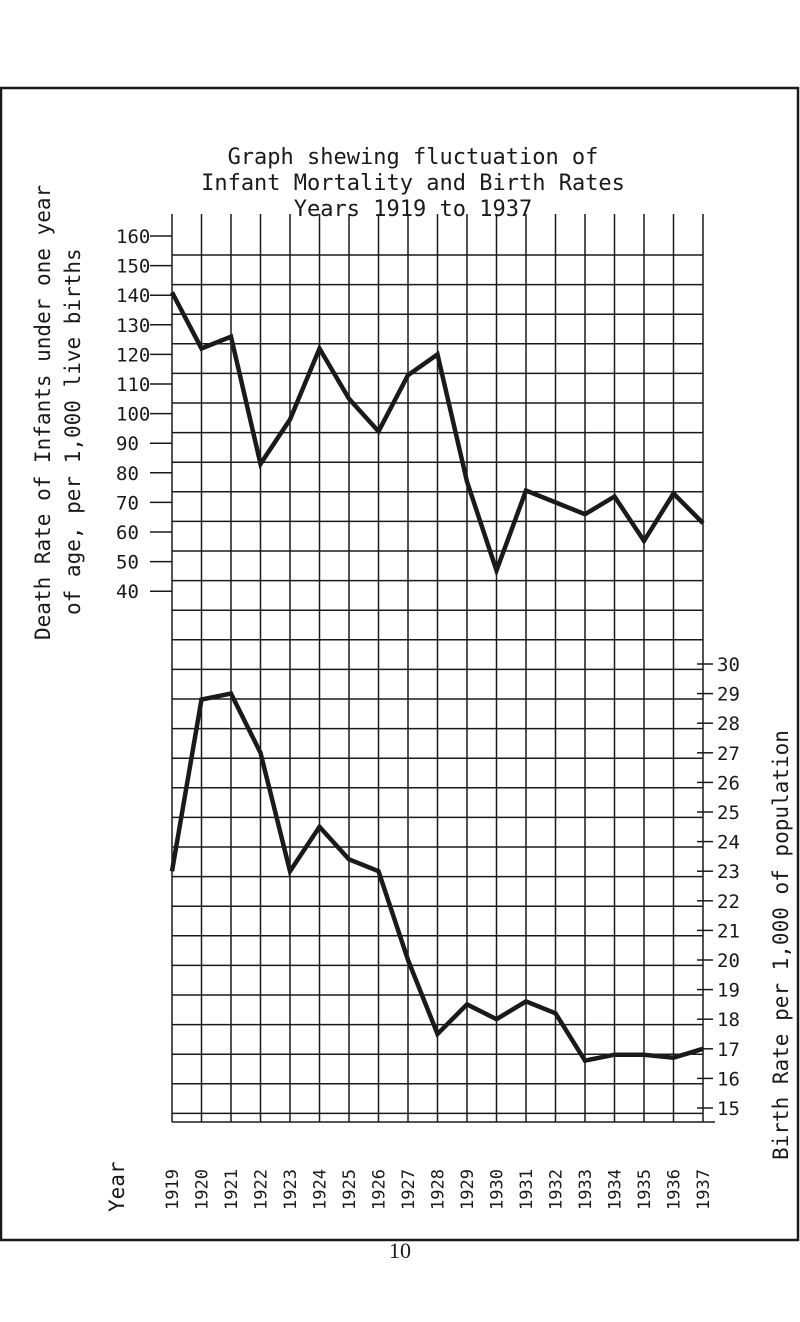  What do you see at coordinates (127, 503) in the screenshot?
I see `left-tick-label: 70` at bounding box center [127, 503].